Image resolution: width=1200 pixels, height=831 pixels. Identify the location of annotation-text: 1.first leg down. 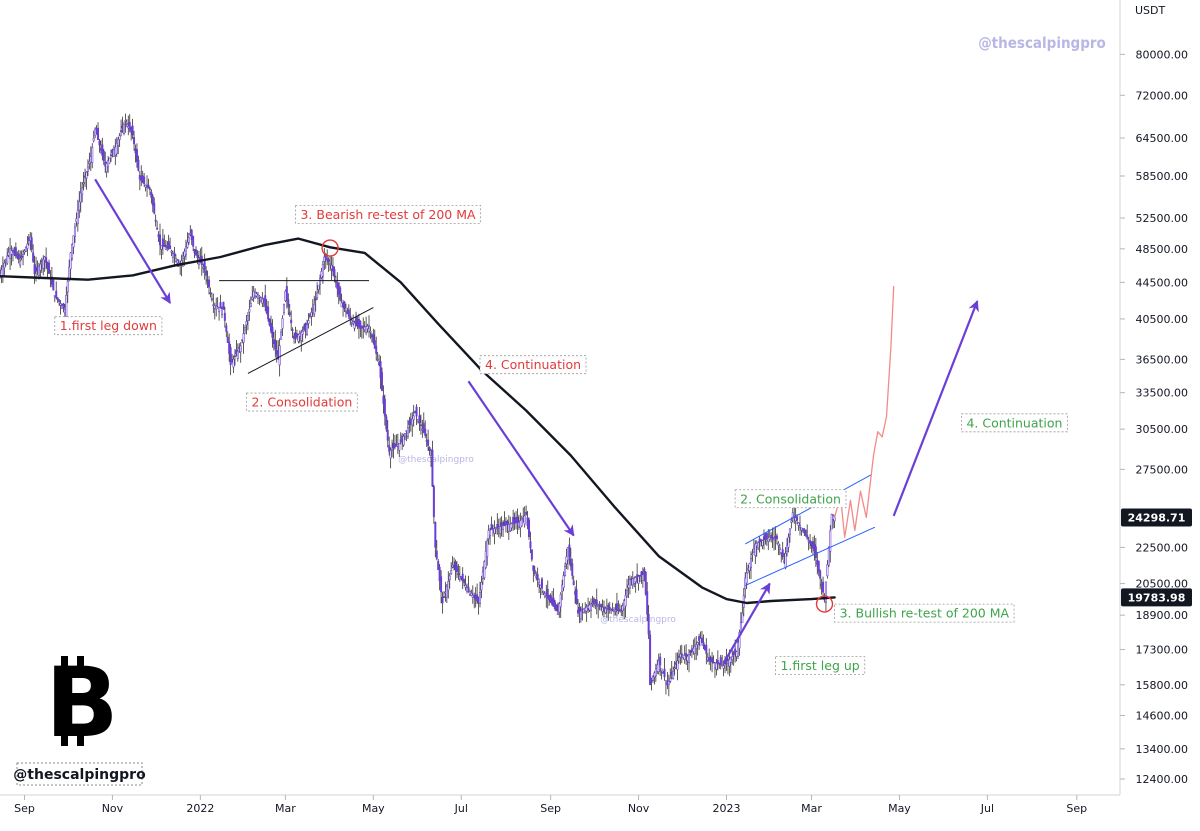
(108, 325).